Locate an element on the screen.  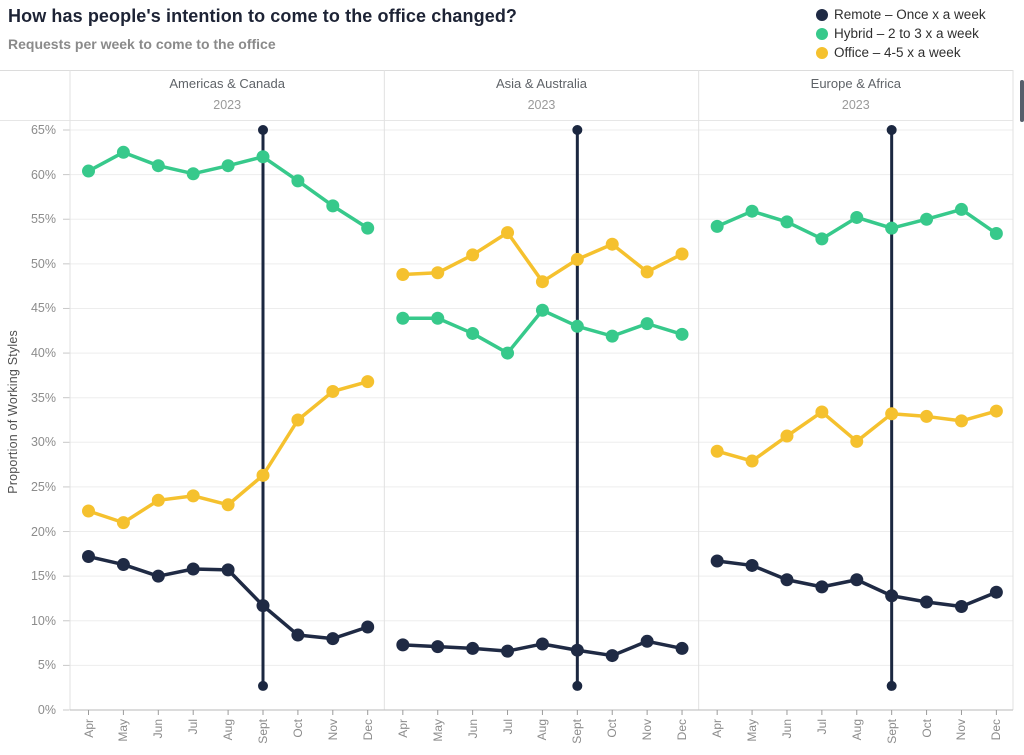
y-tick-label: 20% is located at coordinates (43, 531).